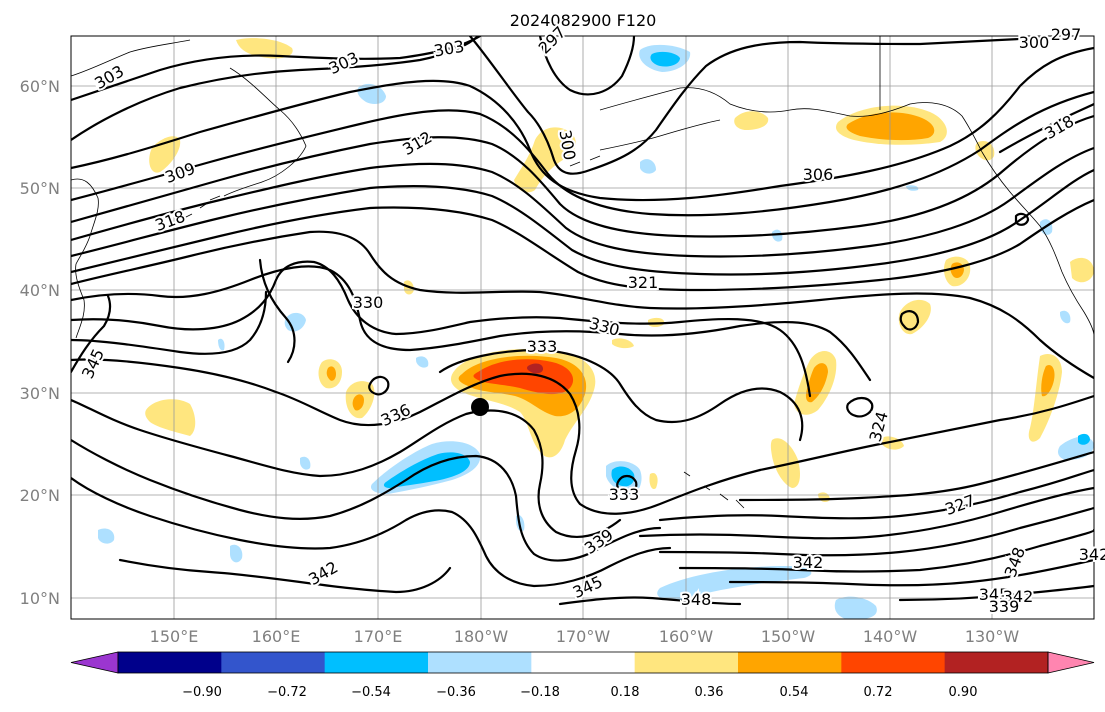 This screenshot has width=1105, height=712. I want to click on lat-label: 40°N, so click(40, 290).